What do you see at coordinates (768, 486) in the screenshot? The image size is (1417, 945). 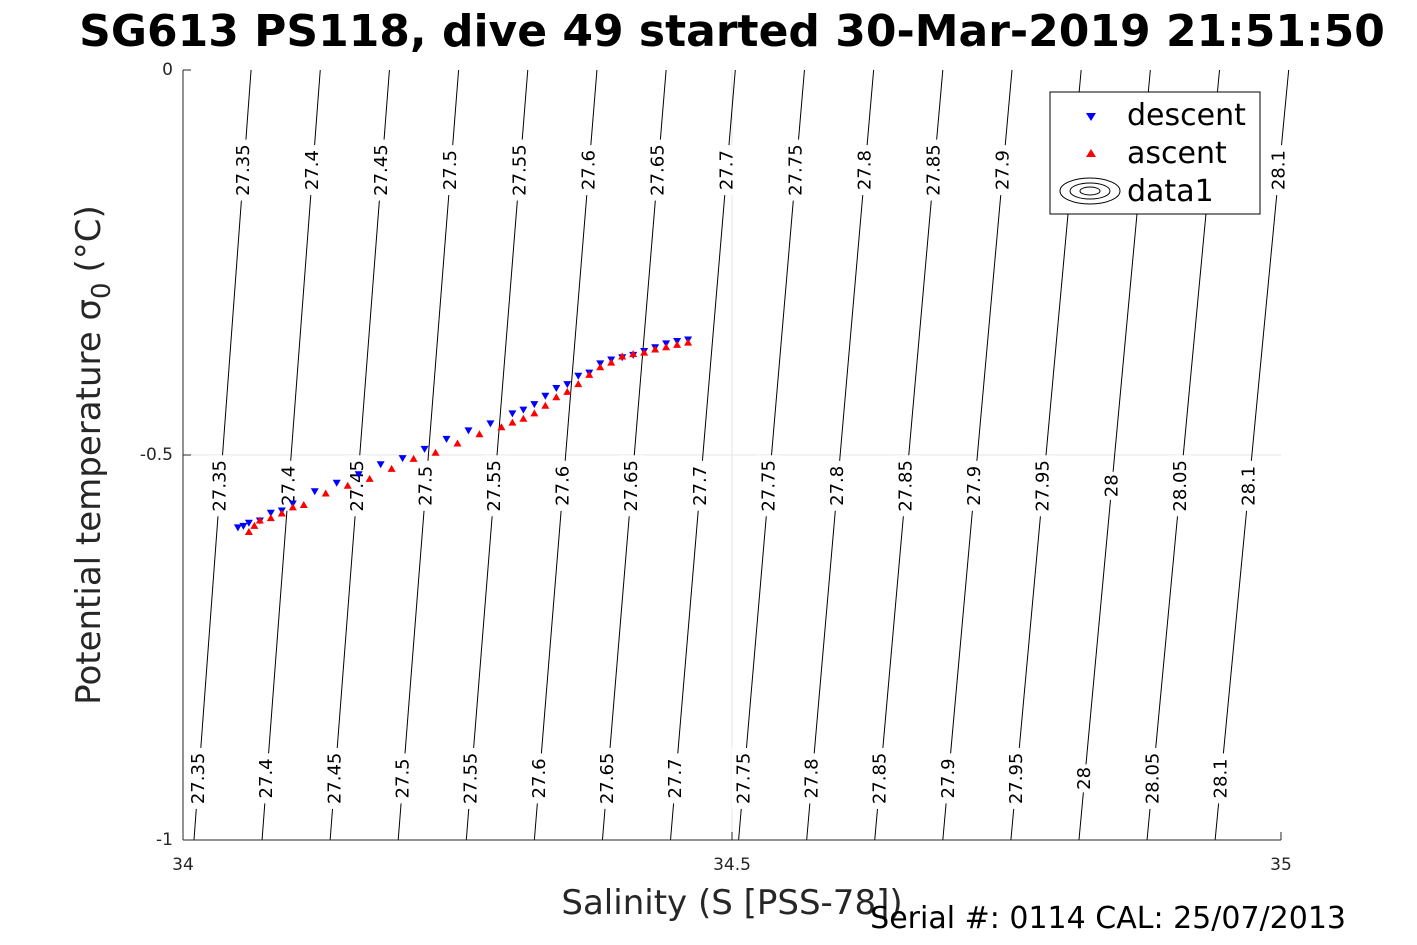 I see `contour-label: 27.75` at bounding box center [768, 486].